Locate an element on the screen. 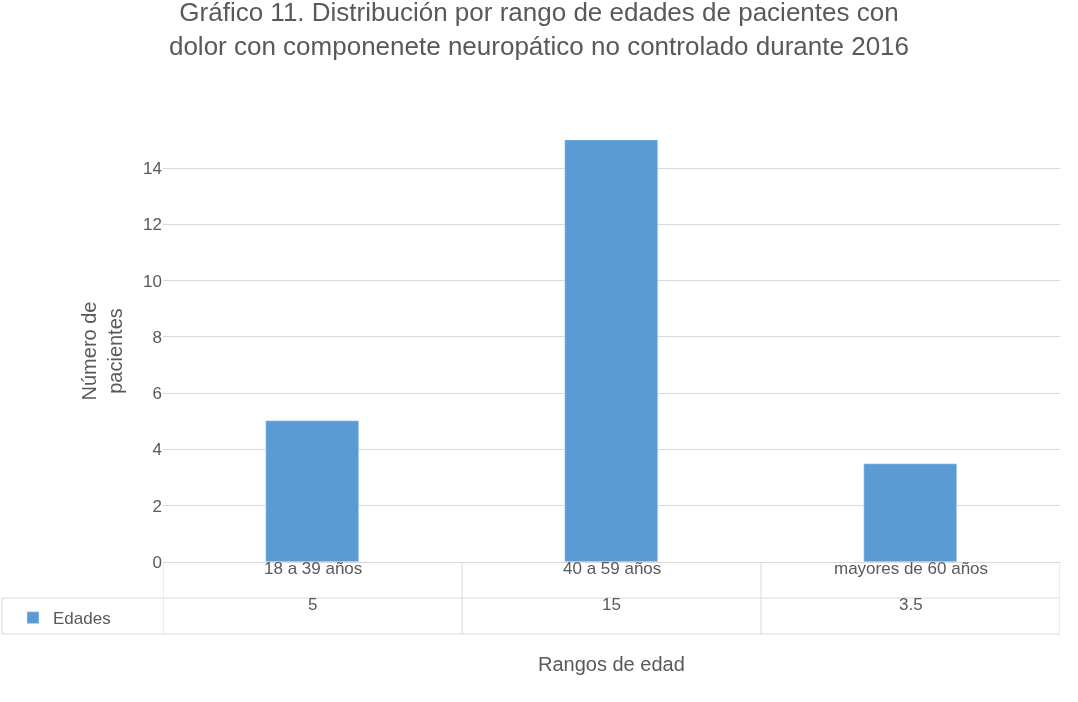 The height and width of the screenshot is (702, 1078). y-tick-label: 0 is located at coordinates (157, 562).